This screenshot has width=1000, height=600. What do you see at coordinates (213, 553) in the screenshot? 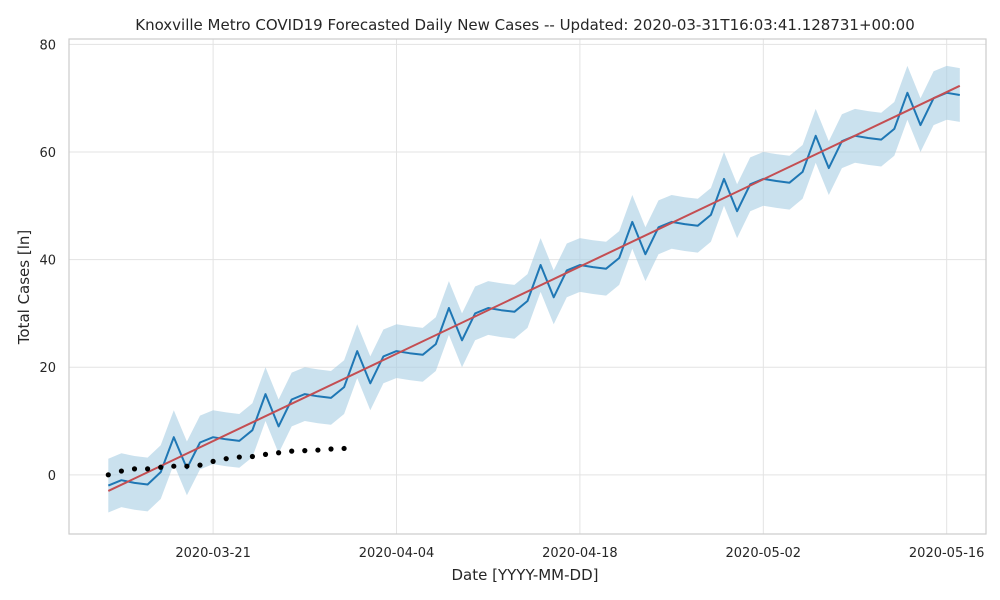
I see `x-tick-label: 2020-03-21` at bounding box center [213, 553].